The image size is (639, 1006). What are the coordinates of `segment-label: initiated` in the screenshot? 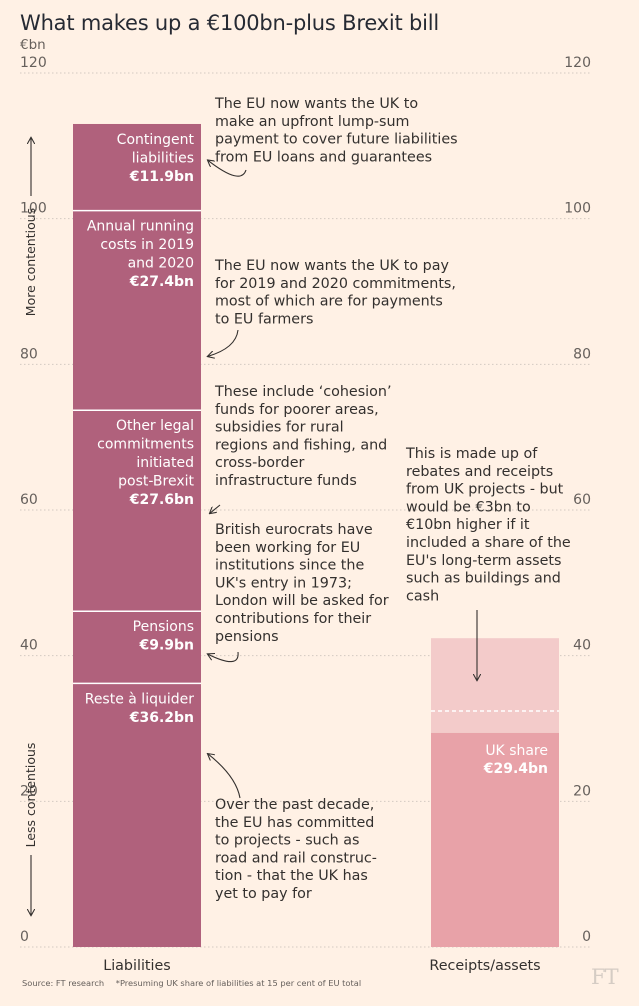 It's located at (165, 463).